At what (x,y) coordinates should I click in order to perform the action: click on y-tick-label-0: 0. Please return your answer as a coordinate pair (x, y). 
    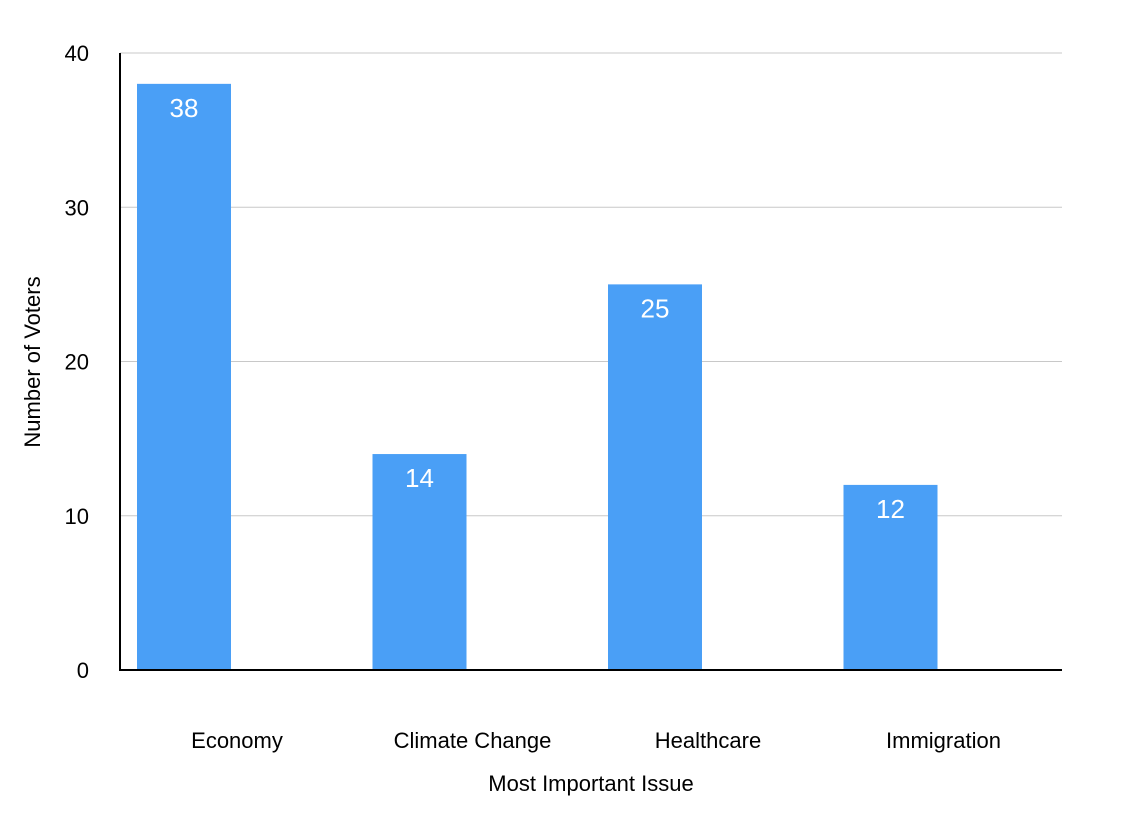
    Looking at the image, I should click on (83, 670).